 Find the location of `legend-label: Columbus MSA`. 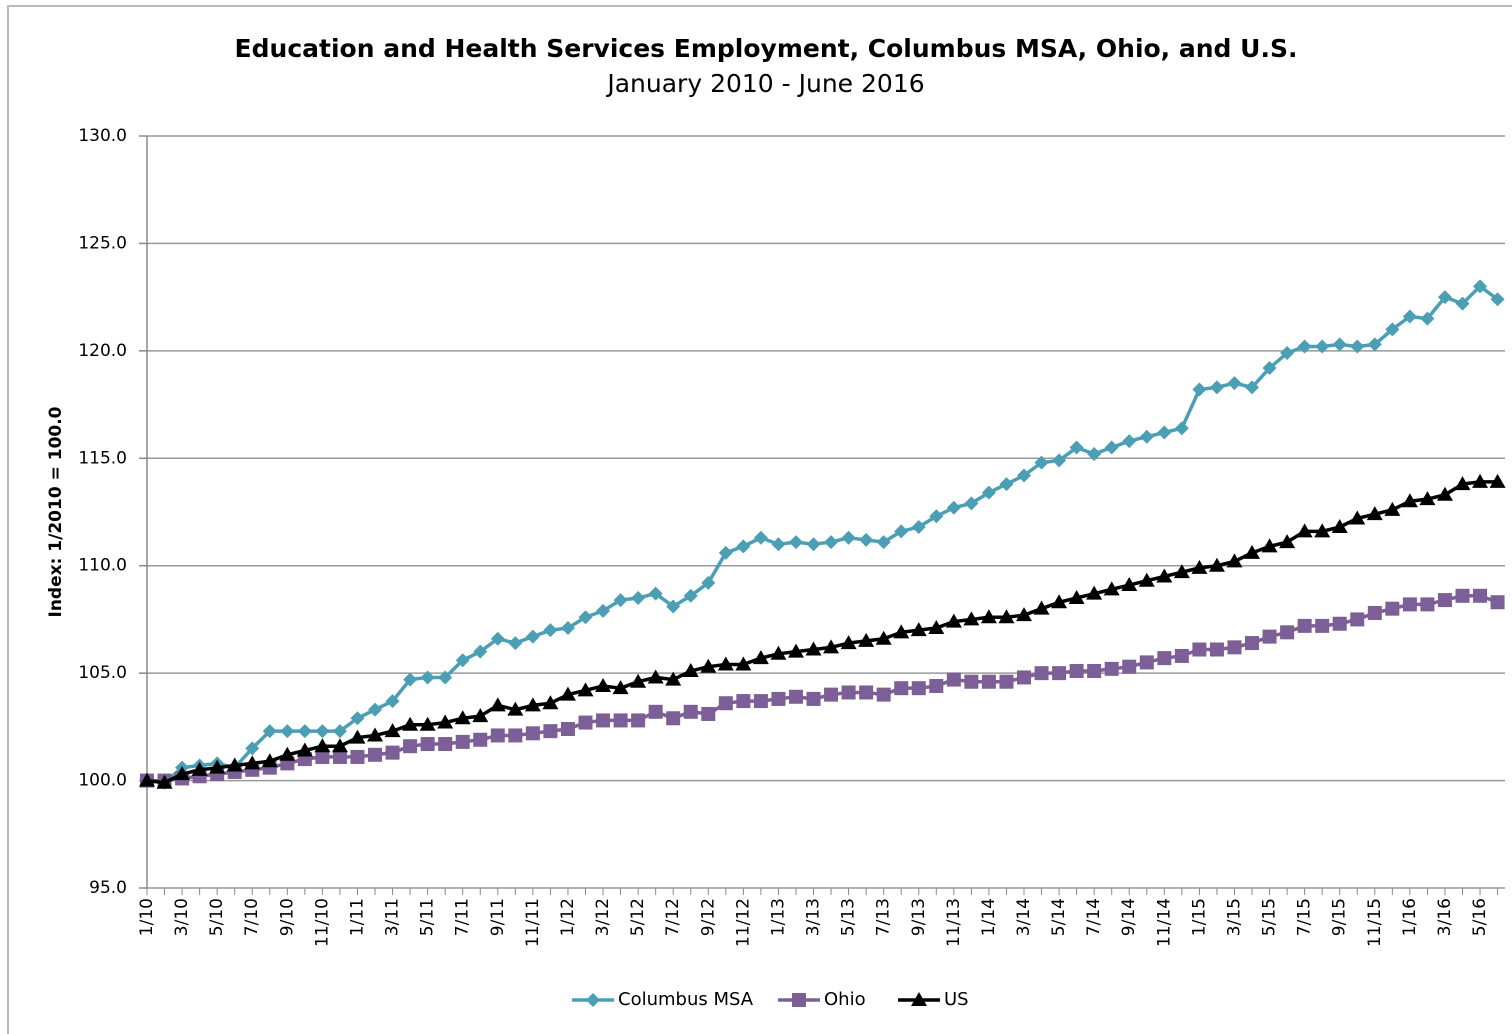

legend-label: Columbus MSA is located at coordinates (686, 999).